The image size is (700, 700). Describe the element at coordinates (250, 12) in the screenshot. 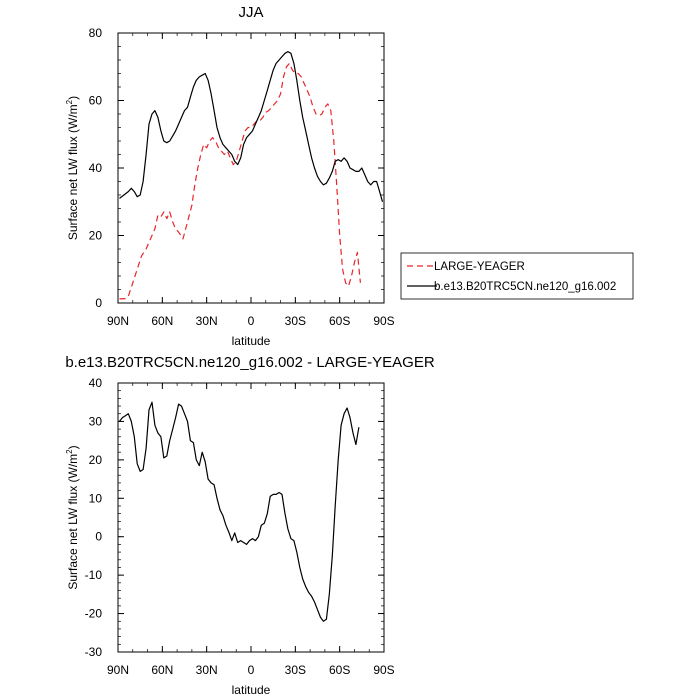

I see `chart-title: JJA` at that location.